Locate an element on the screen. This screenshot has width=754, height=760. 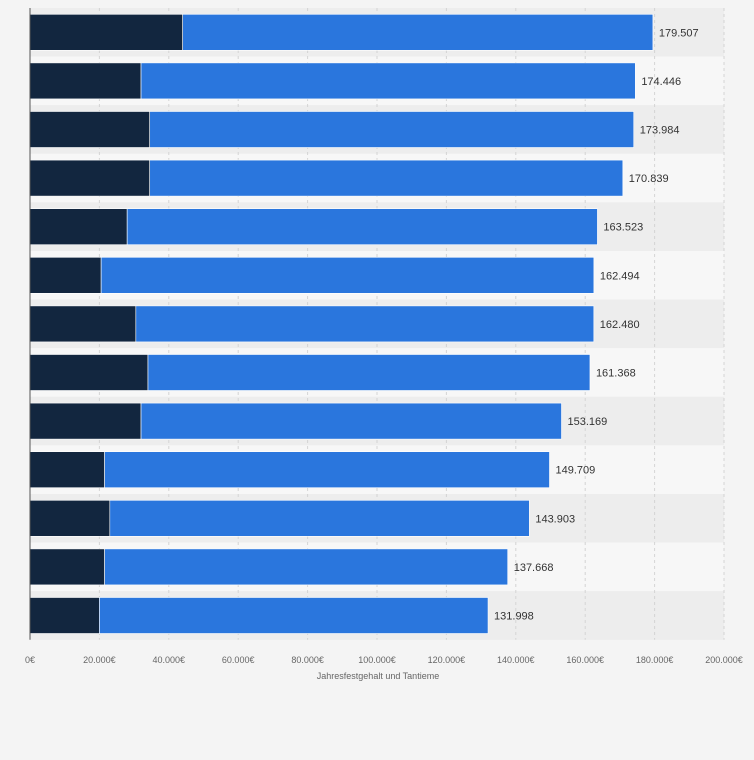
x-tick-label: 100.000€ is located at coordinates (377, 660).